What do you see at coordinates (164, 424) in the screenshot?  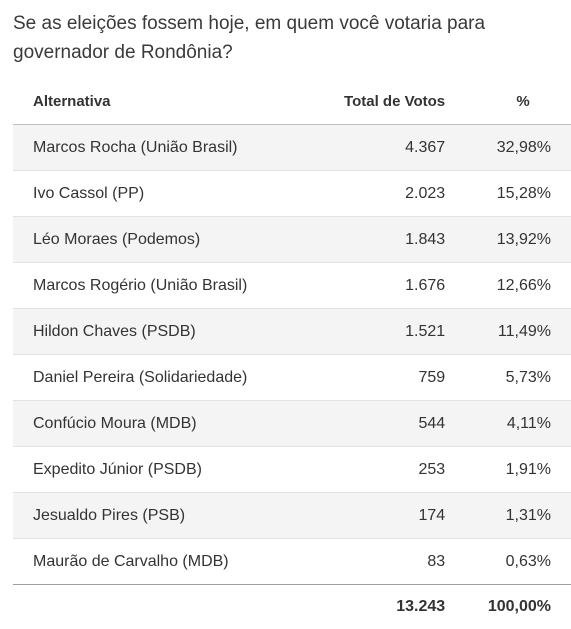 I see `candidate-name: Confúcio Moura (MDB)` at bounding box center [164, 424].